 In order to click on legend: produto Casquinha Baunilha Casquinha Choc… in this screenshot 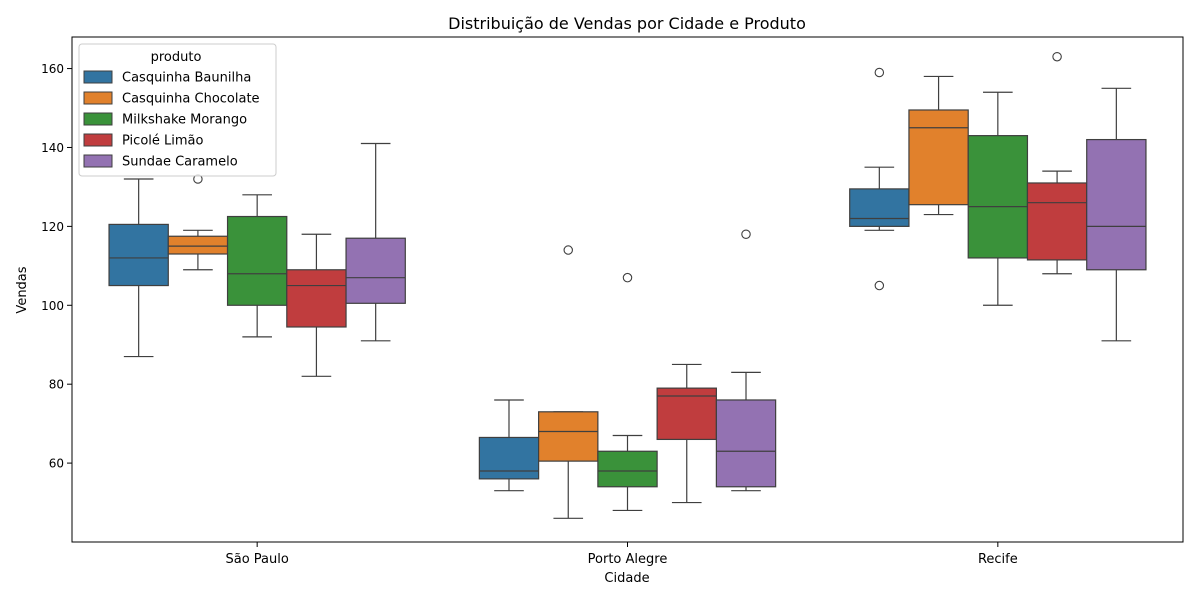, I will do `click(177, 110)`.